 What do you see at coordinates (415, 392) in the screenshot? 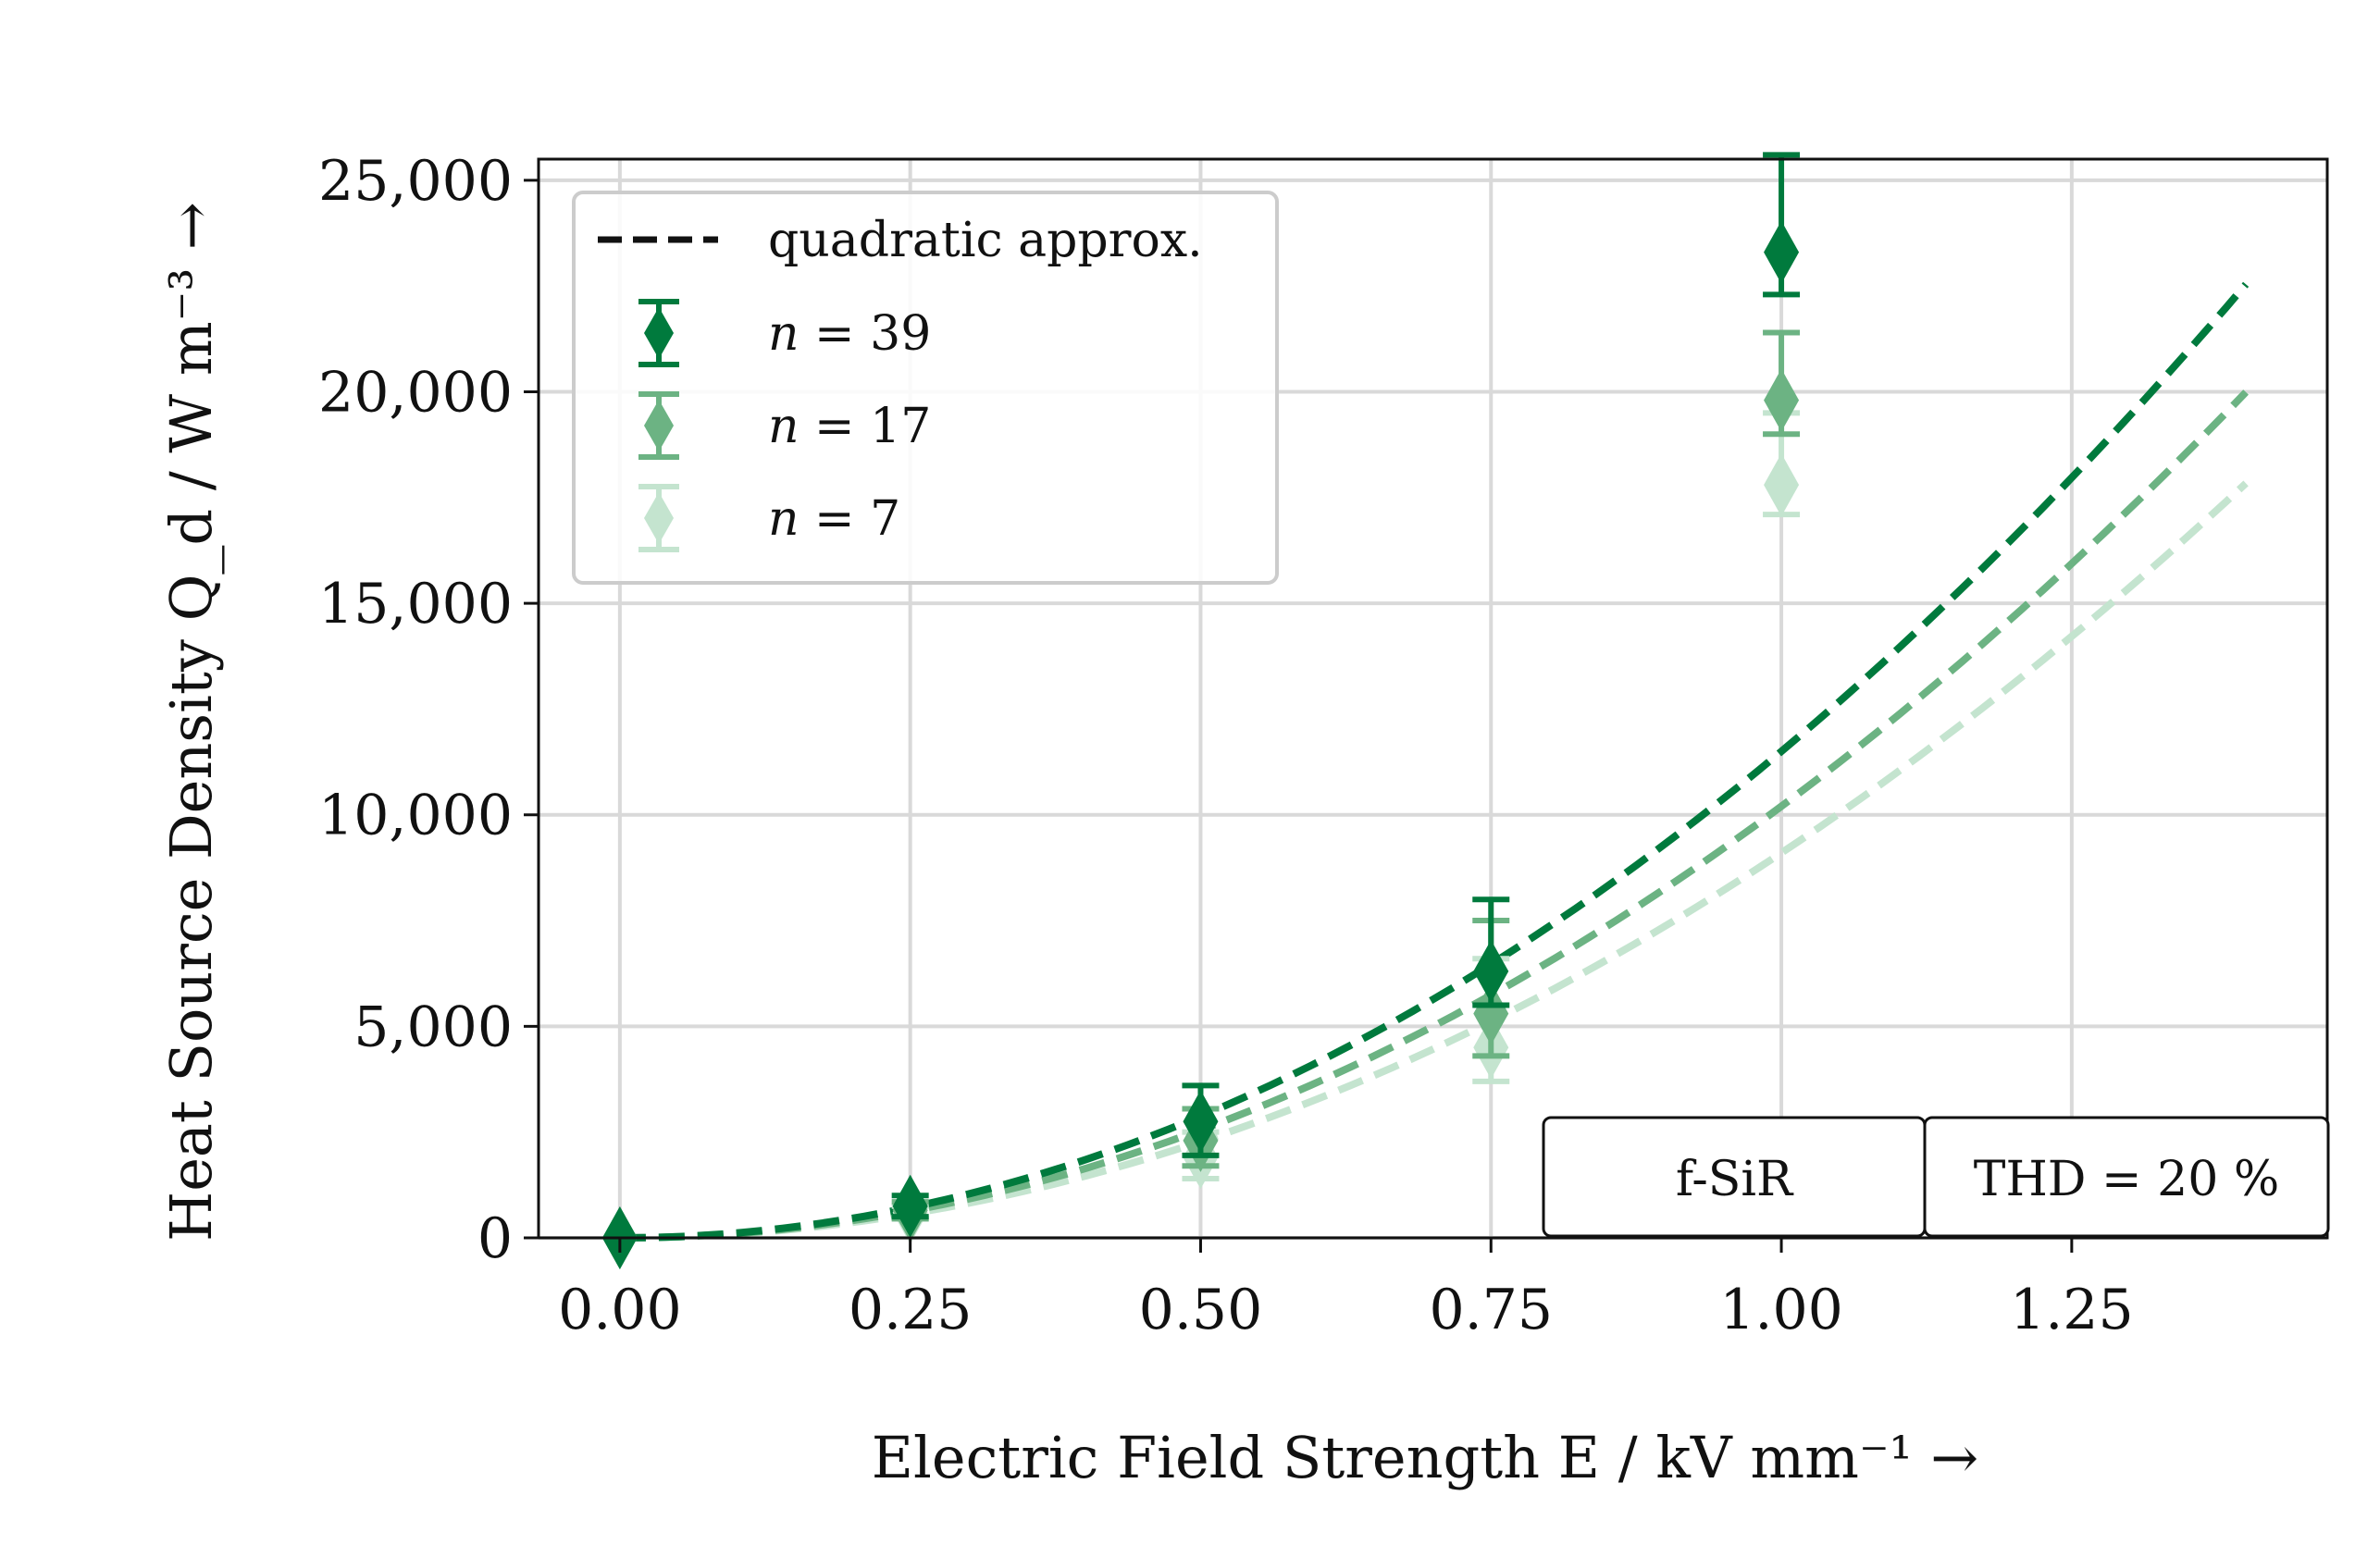
I see `y-tick-label: 20,000` at bounding box center [415, 392].